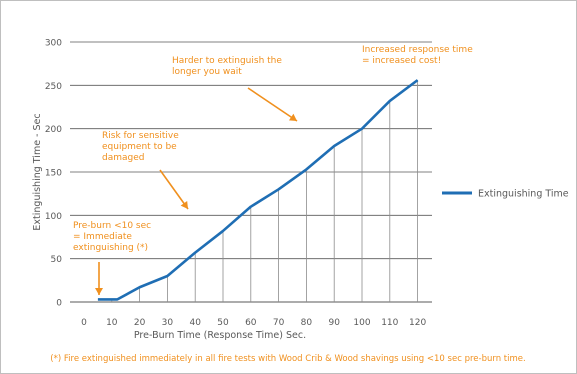  What do you see at coordinates (37, 171) in the screenshot?
I see `y-axis-label: Extinguishing Time - Sec` at bounding box center [37, 171].